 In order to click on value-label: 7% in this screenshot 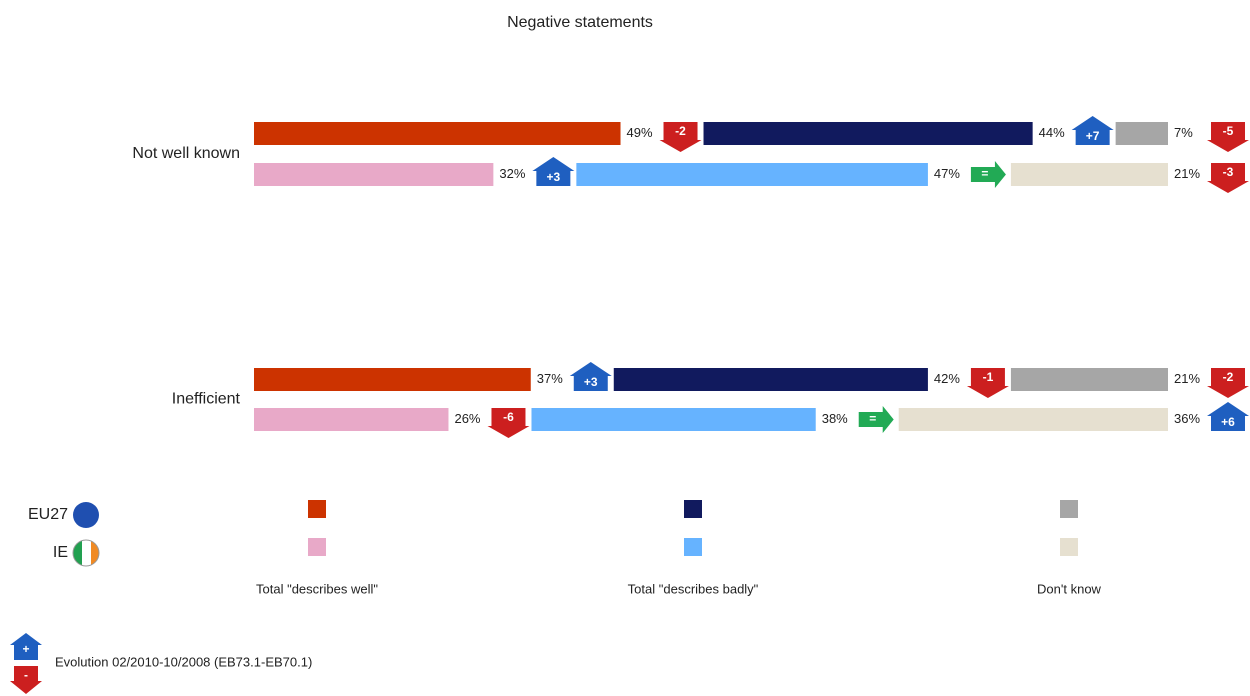, I will do `click(1183, 132)`.